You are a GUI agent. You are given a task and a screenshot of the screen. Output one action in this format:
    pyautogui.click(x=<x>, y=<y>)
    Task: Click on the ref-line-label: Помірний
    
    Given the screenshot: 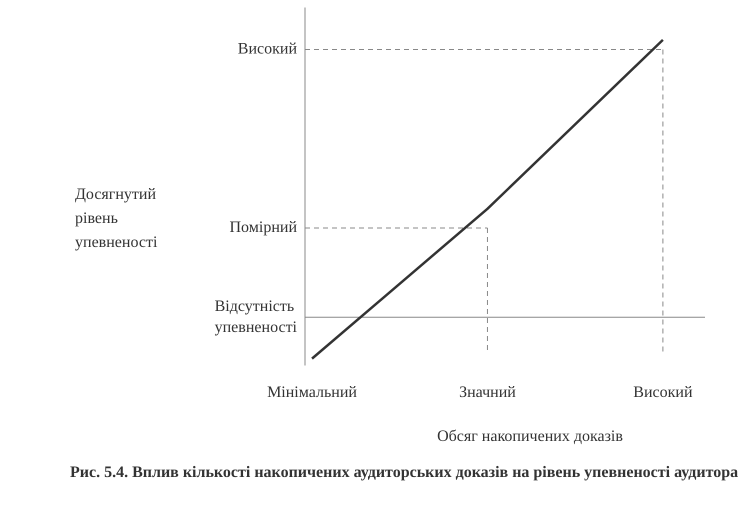 What is the action you would take?
    pyautogui.click(x=263, y=227)
    